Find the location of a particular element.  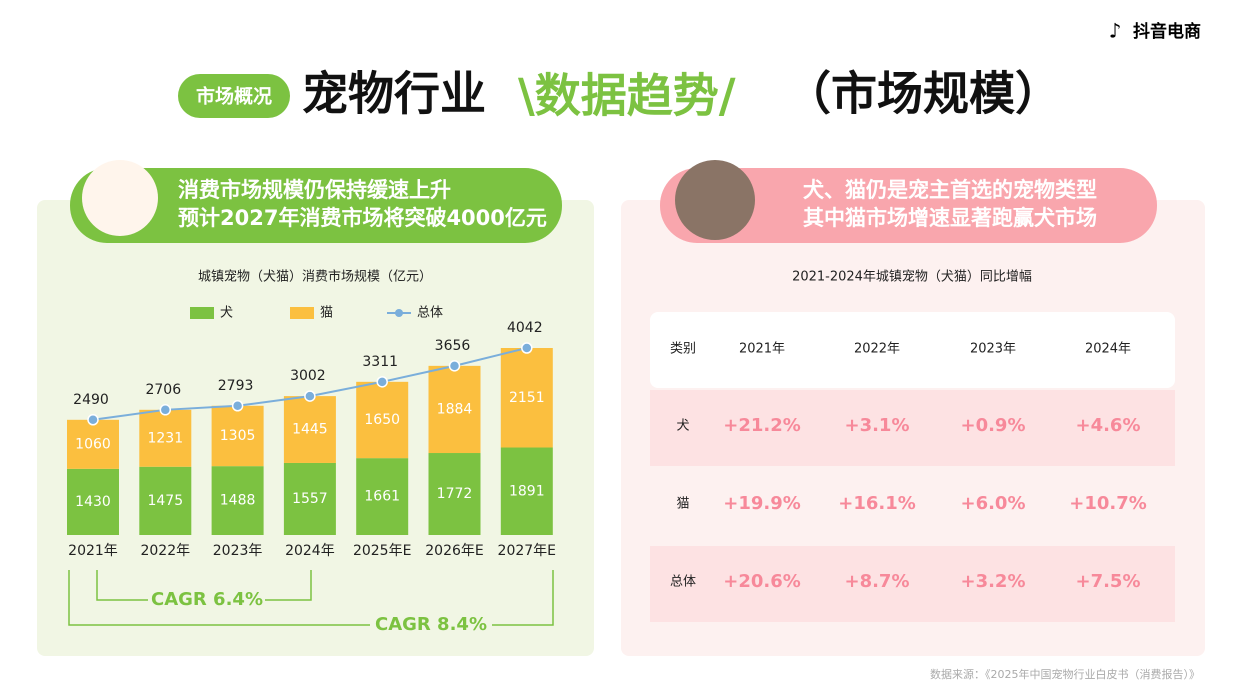

title-sub: （市场规模） is located at coordinates (923, 94).